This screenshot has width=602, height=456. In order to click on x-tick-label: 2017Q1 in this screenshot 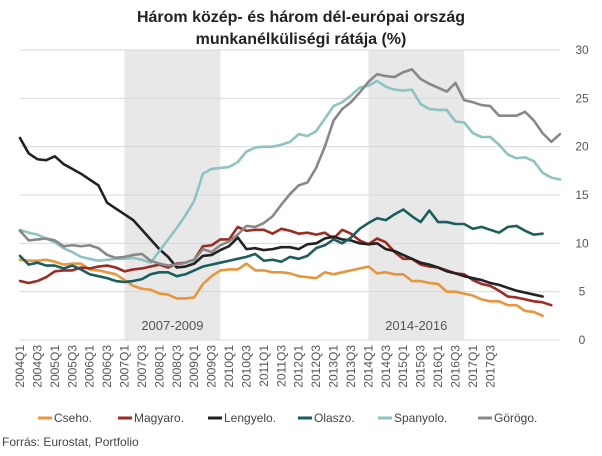, I will do `click(473, 366)`.